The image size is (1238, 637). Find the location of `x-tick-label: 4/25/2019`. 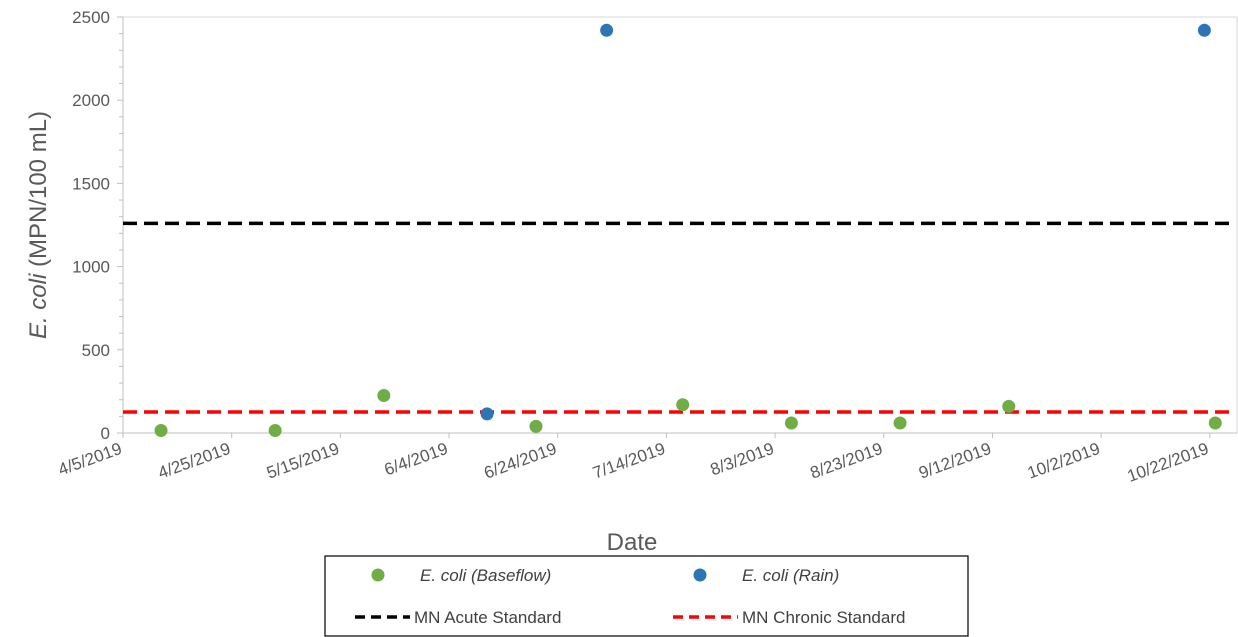

x-tick-label: 4/25/2019 is located at coordinates (194, 461).